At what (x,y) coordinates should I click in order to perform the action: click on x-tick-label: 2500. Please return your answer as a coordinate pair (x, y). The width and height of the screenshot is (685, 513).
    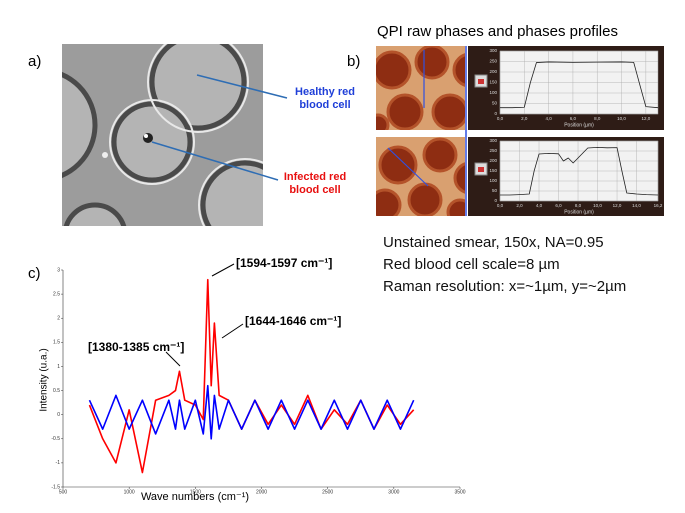
    Looking at the image, I should click on (327, 492).